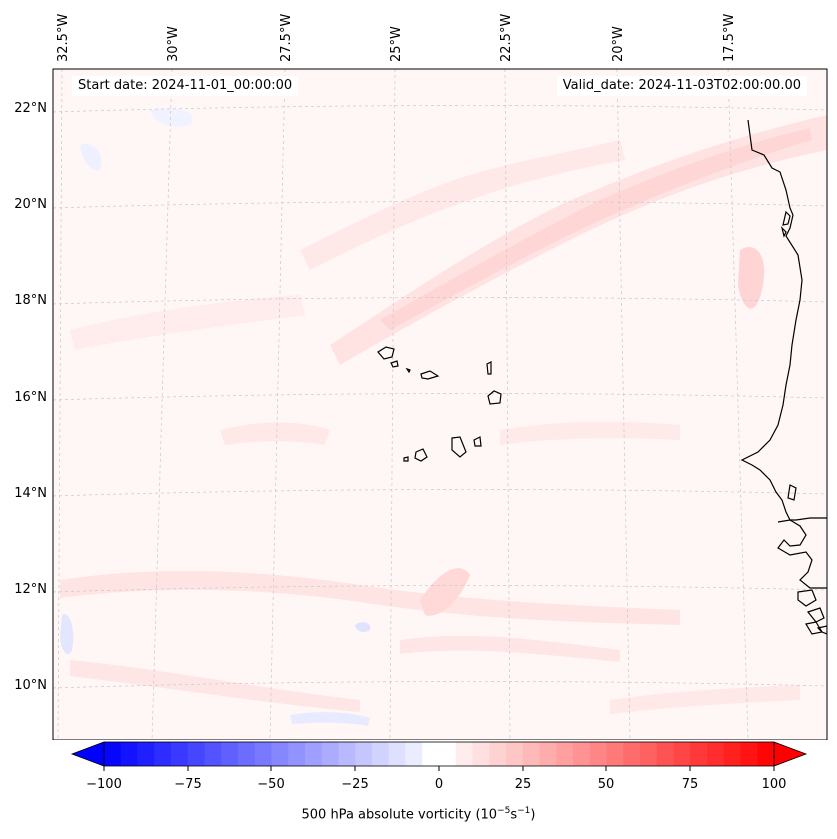 The width and height of the screenshot is (837, 839). What do you see at coordinates (439, 784) in the screenshot?
I see `colorbar-tick-label: 0` at bounding box center [439, 784].